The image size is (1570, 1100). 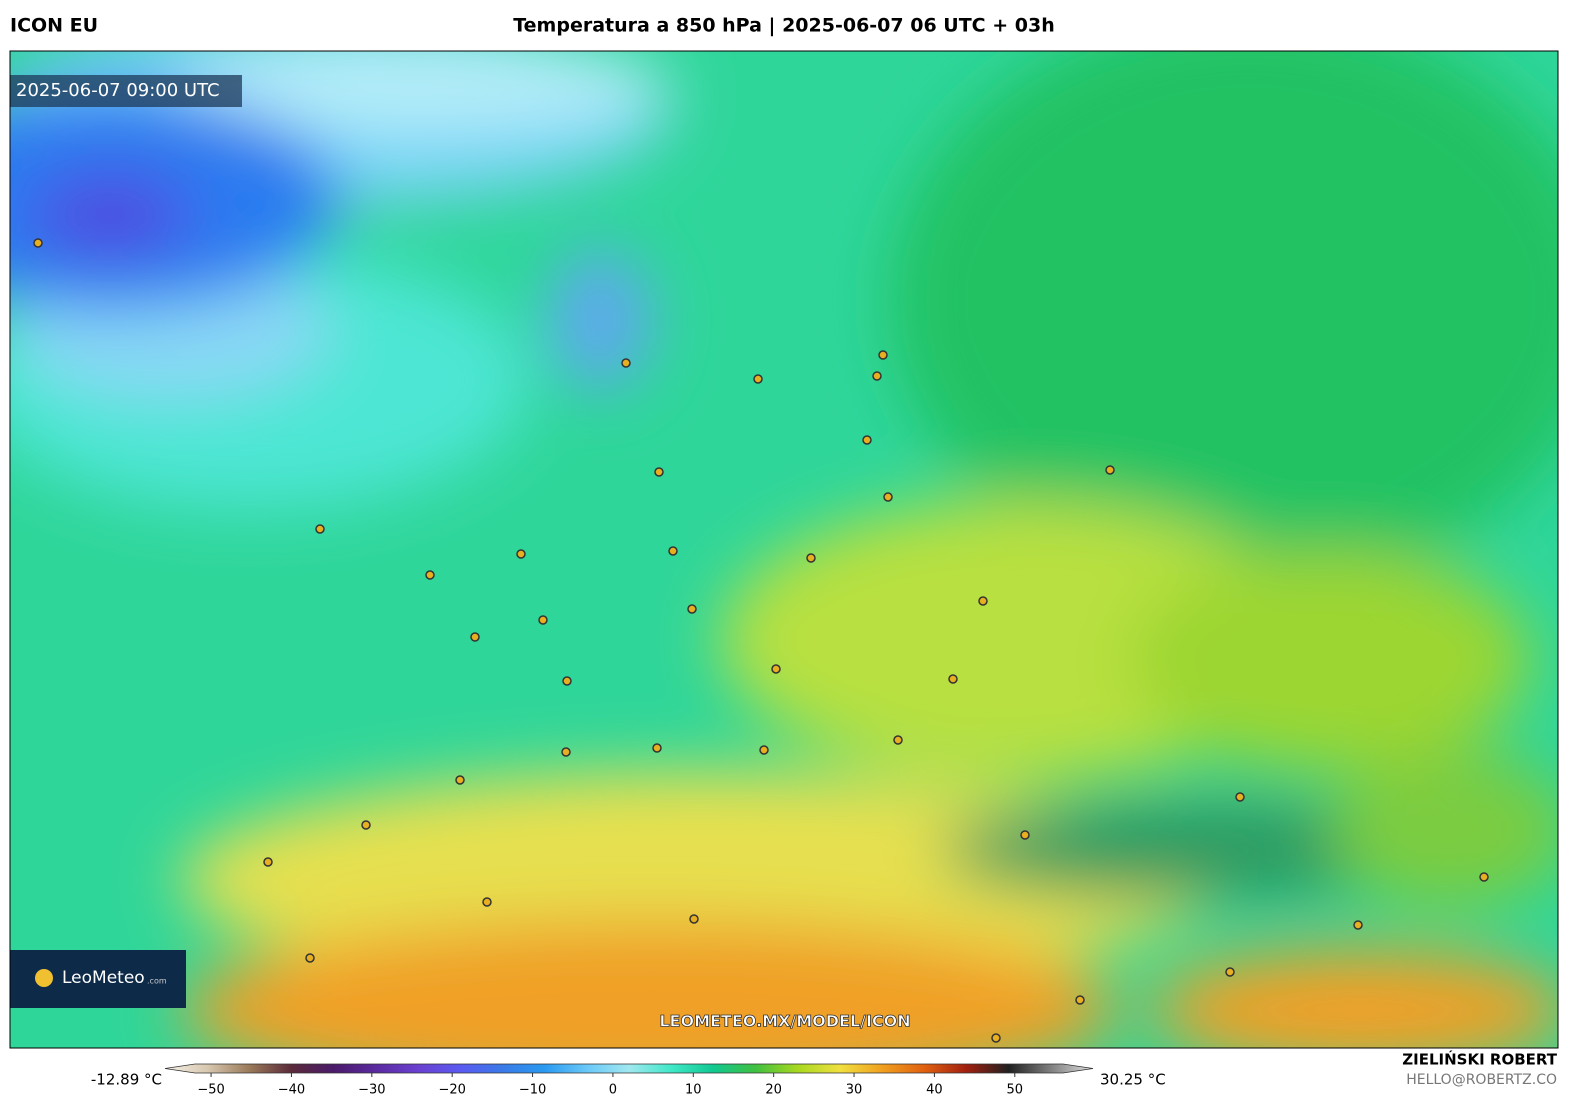 I want to click on watermark: LEOMETEO.MX/MODEL/ICON, so click(x=784, y=1021).